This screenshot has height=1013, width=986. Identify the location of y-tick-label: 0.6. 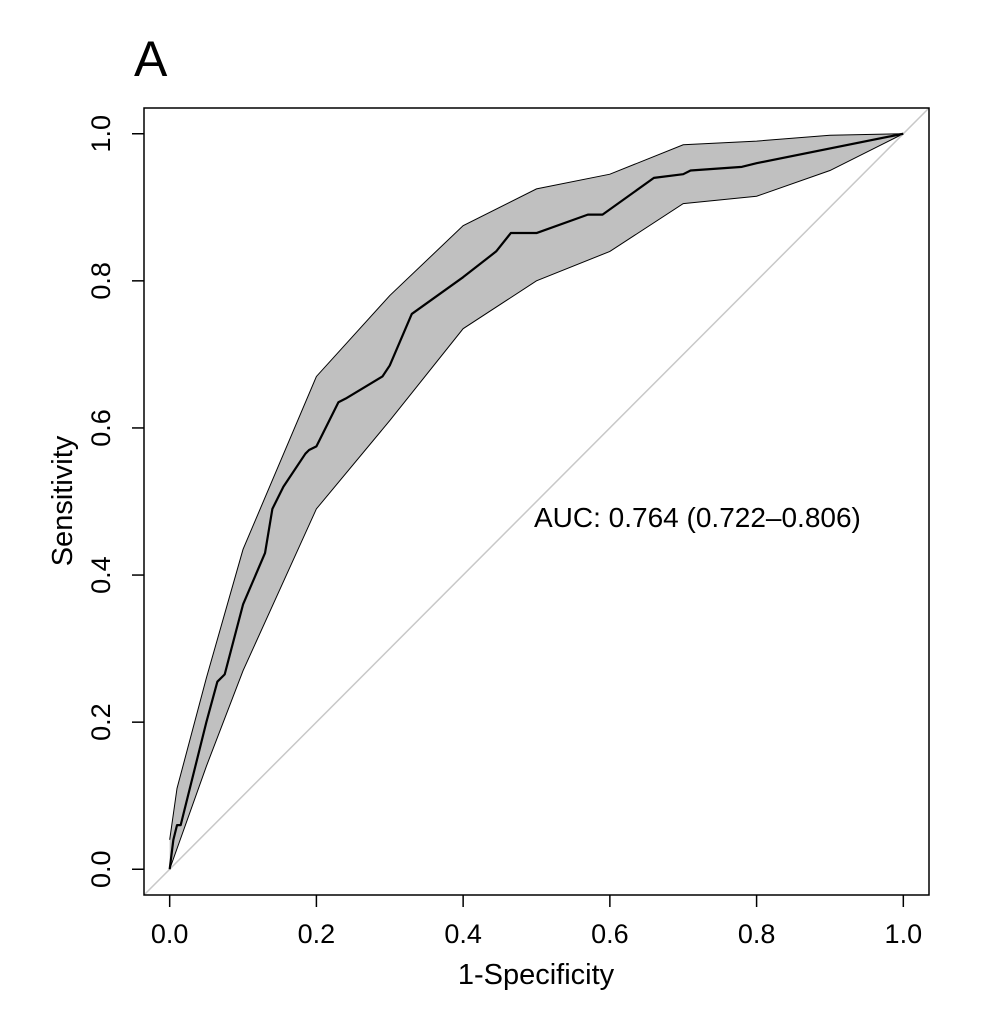
(101, 428).